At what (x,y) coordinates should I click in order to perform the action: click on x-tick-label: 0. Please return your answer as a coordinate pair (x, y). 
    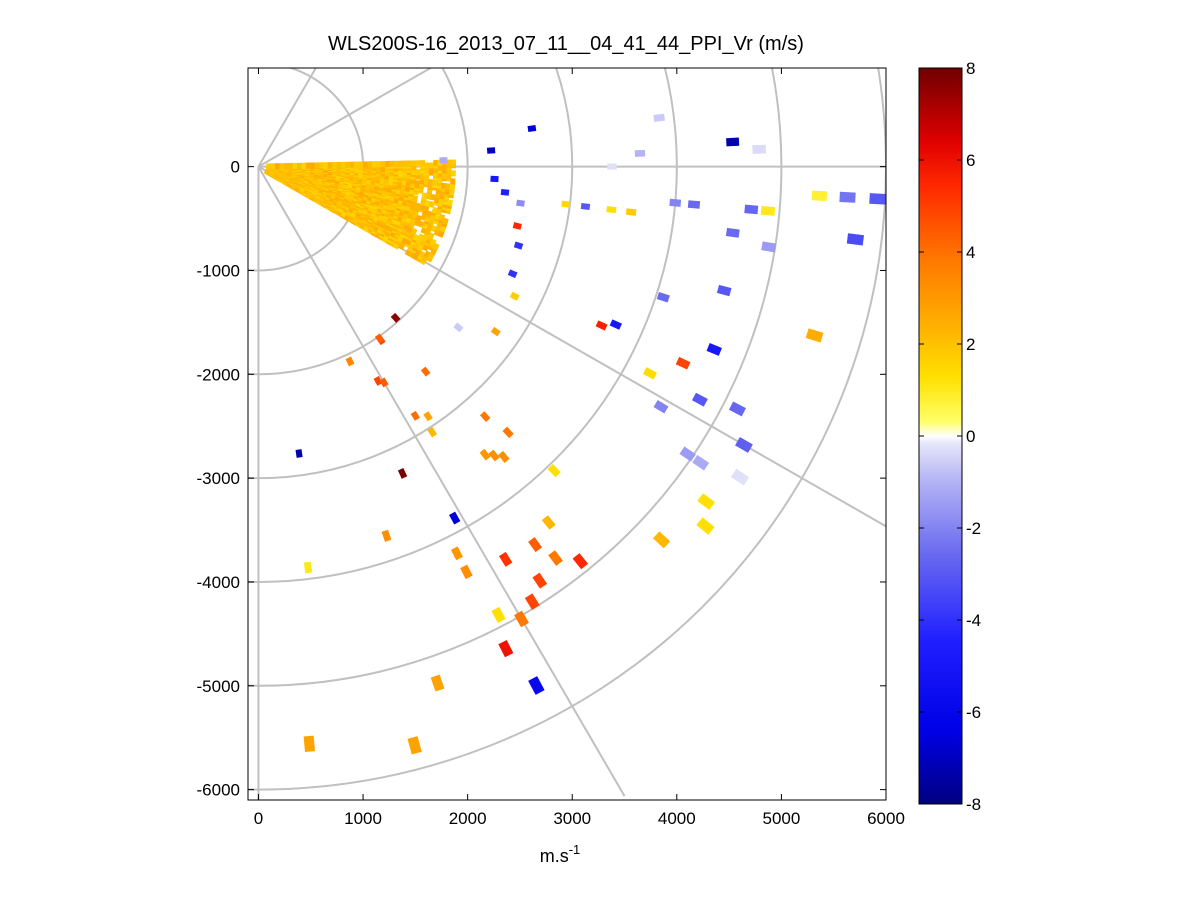
    Looking at the image, I should click on (258, 818).